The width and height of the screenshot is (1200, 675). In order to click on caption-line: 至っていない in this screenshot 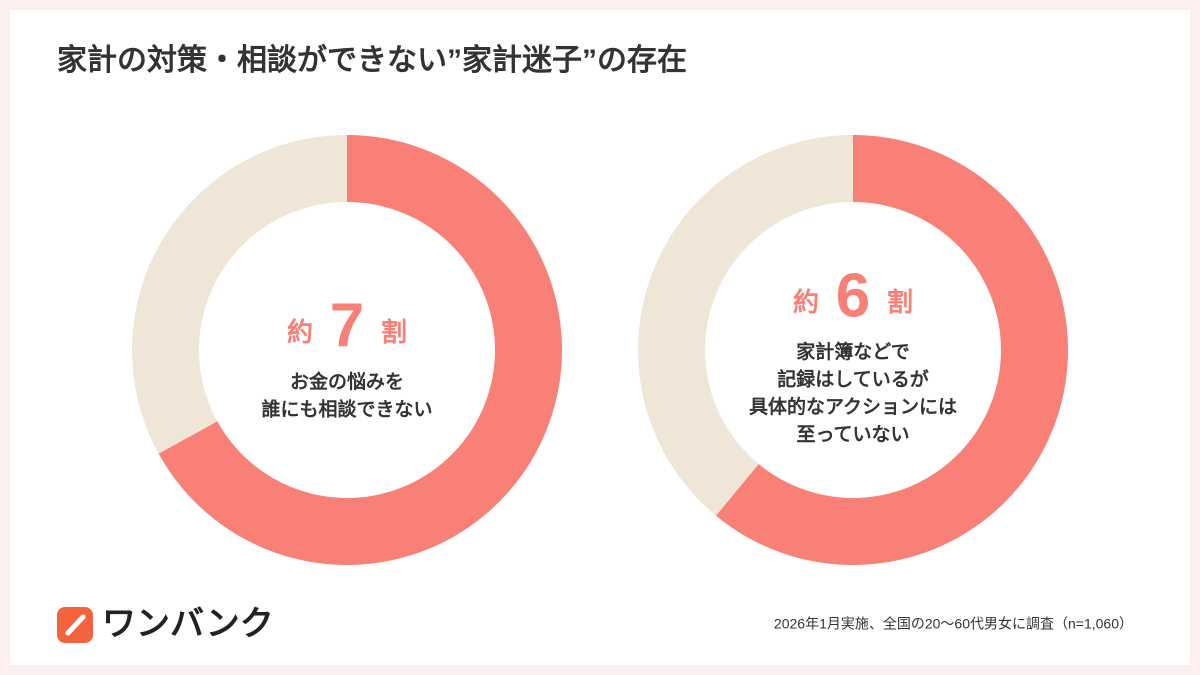, I will do `click(852, 435)`.